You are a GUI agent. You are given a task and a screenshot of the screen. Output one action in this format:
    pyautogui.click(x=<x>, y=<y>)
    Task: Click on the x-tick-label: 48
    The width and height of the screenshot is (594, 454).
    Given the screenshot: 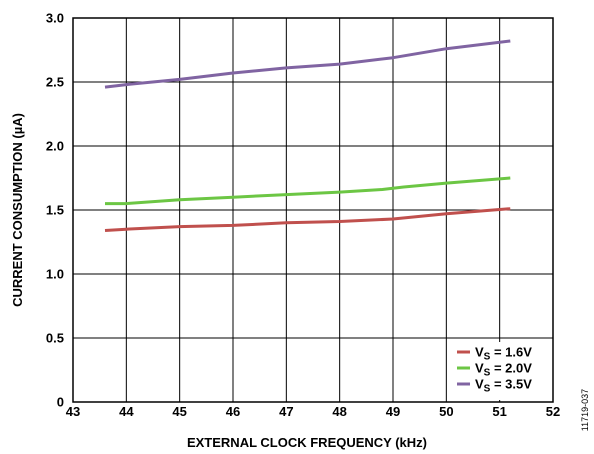 What is the action you would take?
    pyautogui.click(x=339, y=411)
    